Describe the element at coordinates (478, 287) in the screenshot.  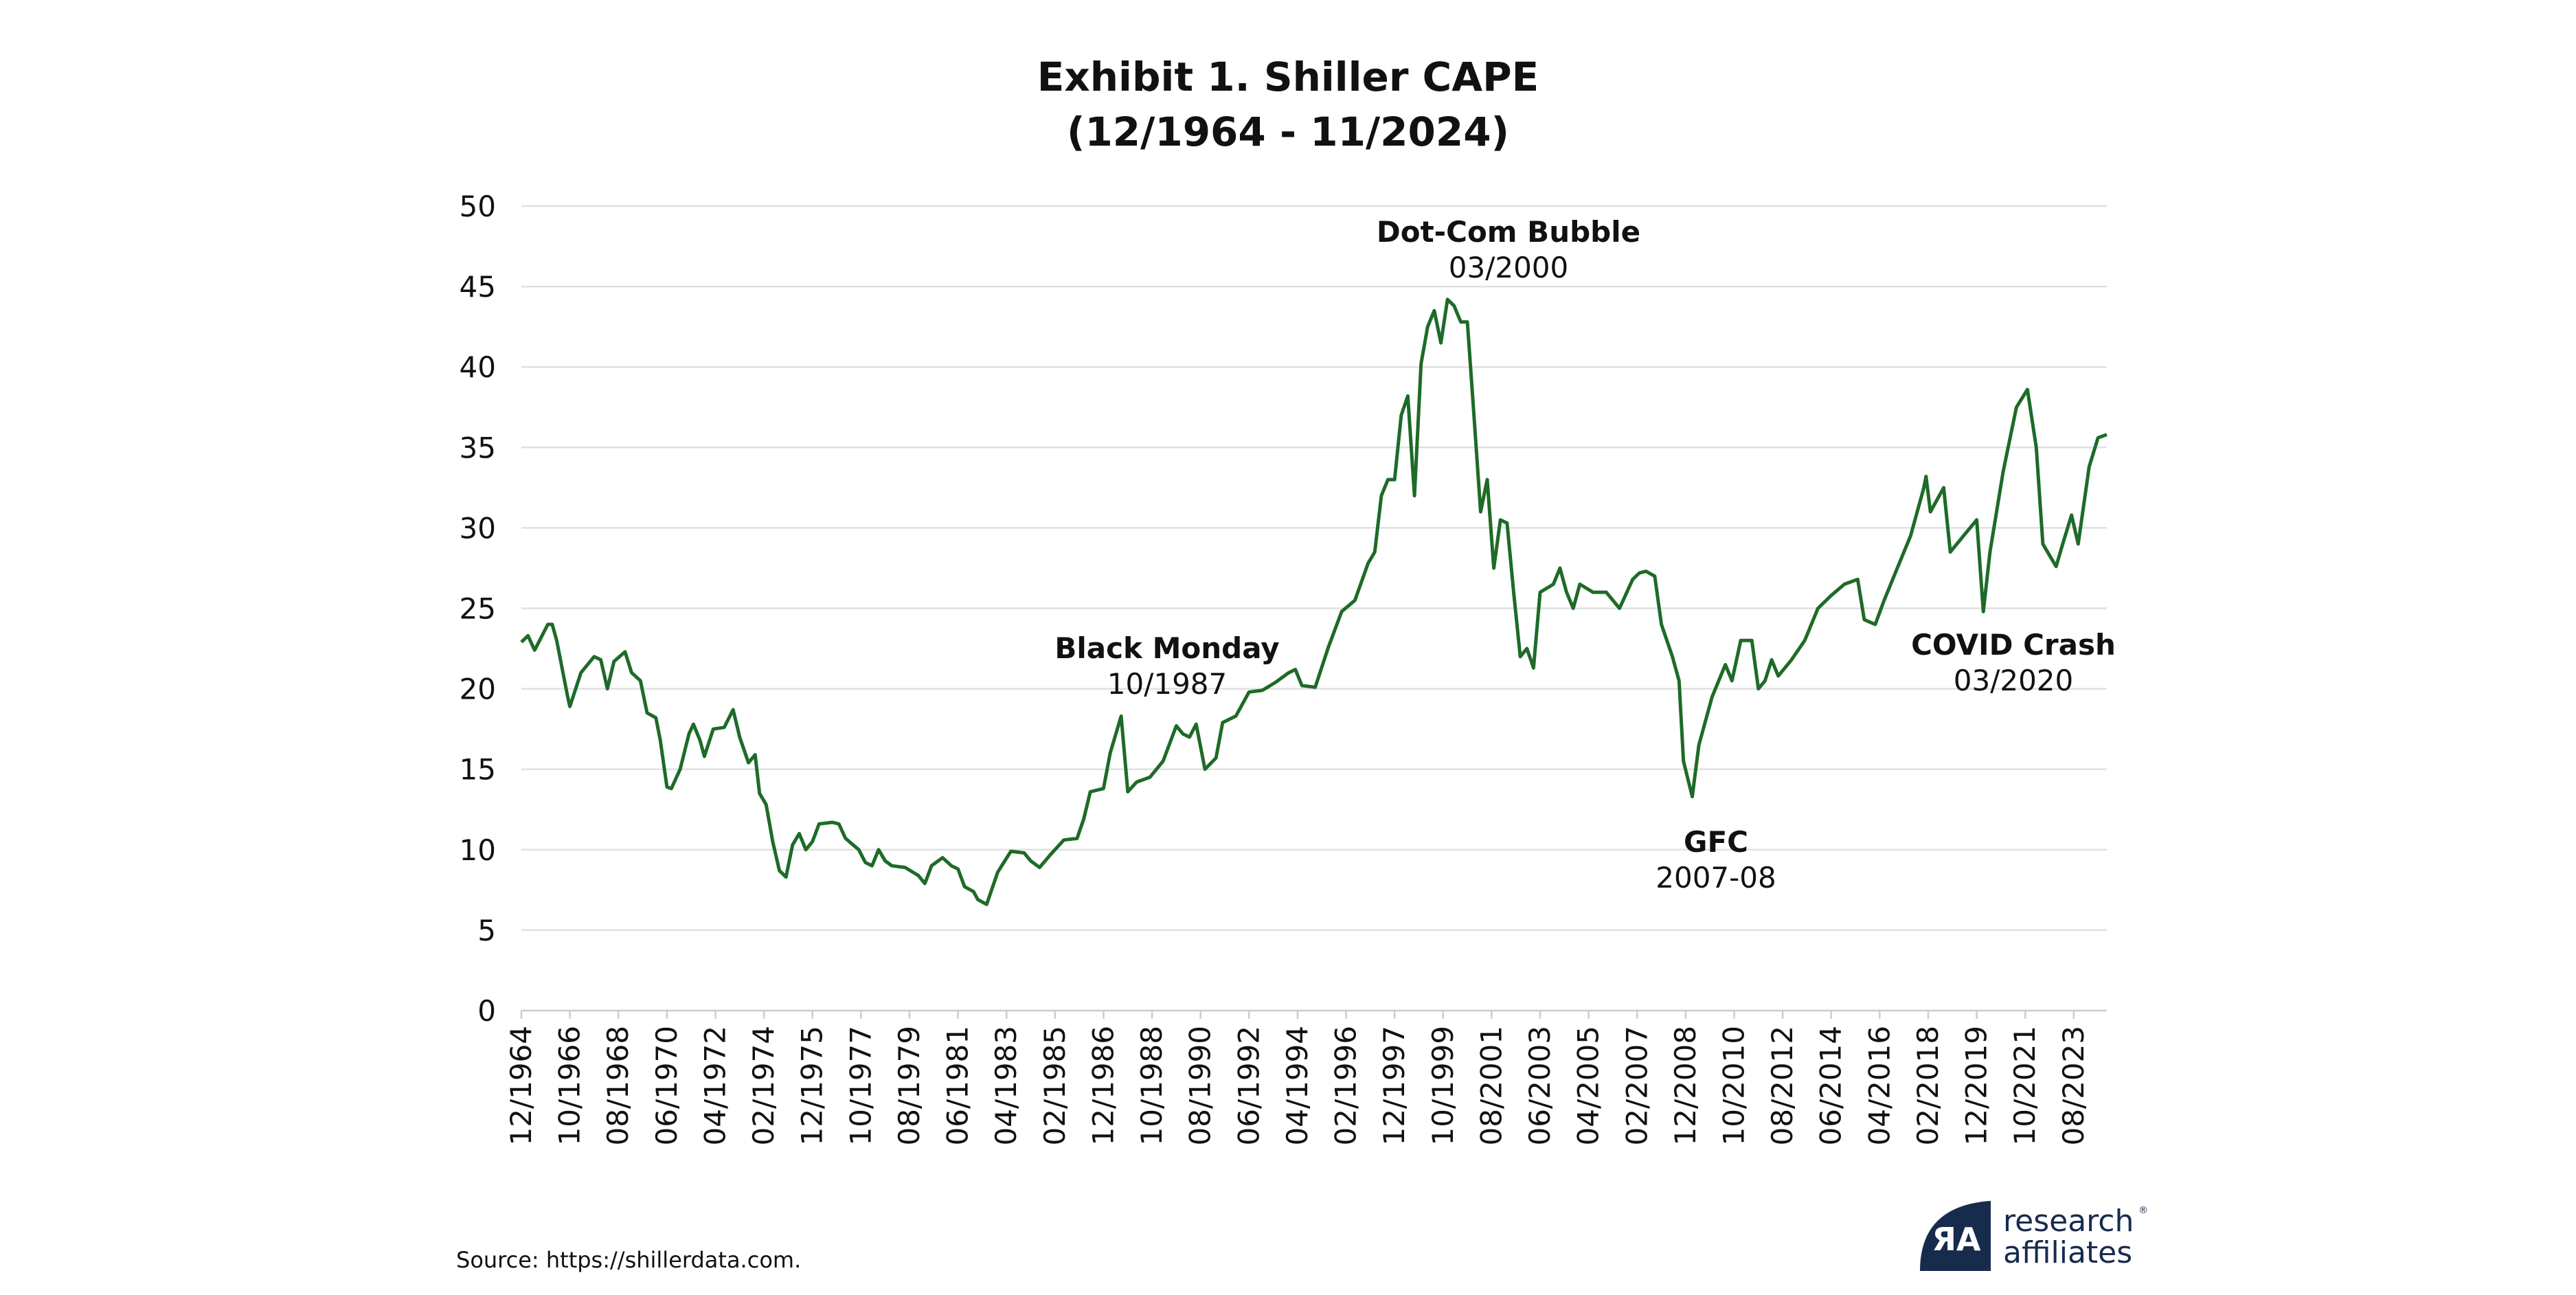
I see `y-tick-label: 45` at that location.